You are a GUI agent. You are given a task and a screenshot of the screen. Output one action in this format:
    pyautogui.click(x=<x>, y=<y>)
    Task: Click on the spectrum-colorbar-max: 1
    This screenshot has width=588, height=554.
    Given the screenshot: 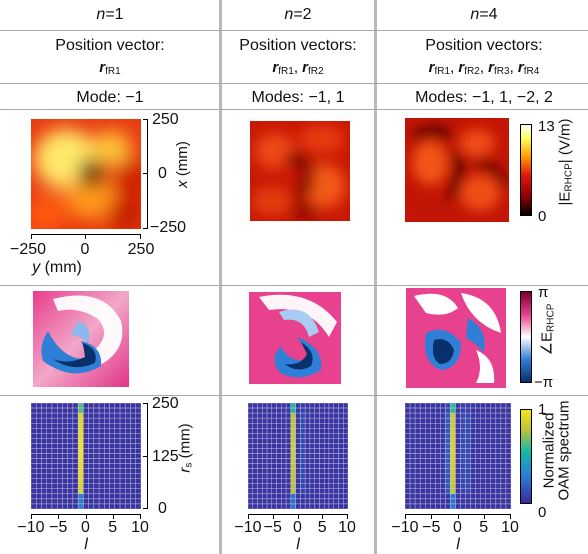 What is the action you would take?
    pyautogui.click(x=542, y=409)
    